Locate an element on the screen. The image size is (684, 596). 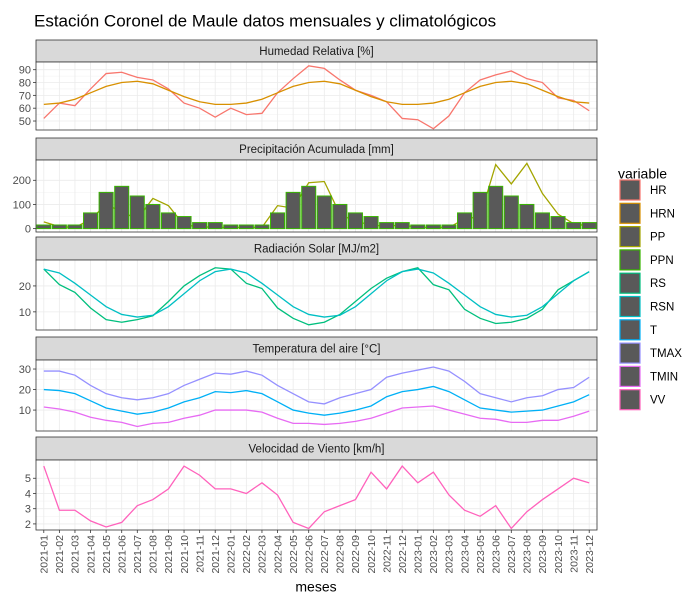
x-tick-label: 2022-08 is located at coordinates (341, 554).